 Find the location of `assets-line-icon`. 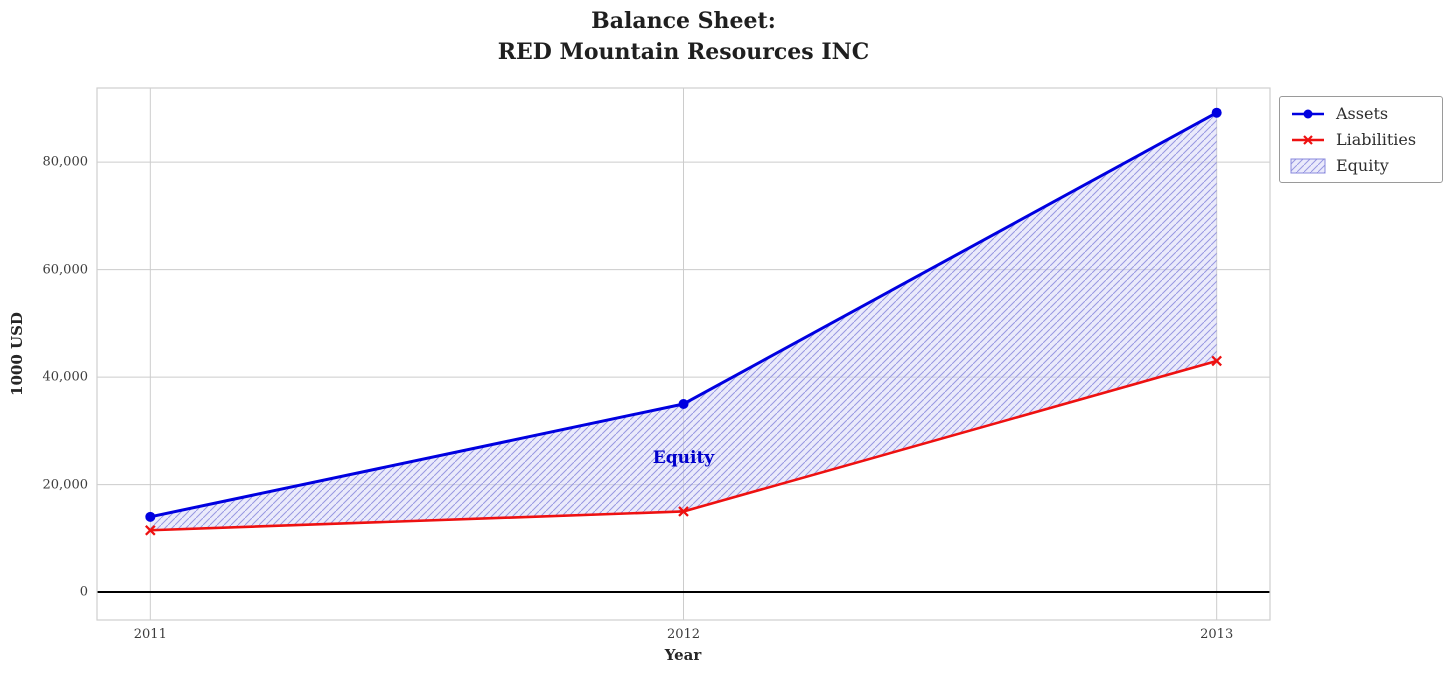

assets-line-icon is located at coordinates (1308, 113).